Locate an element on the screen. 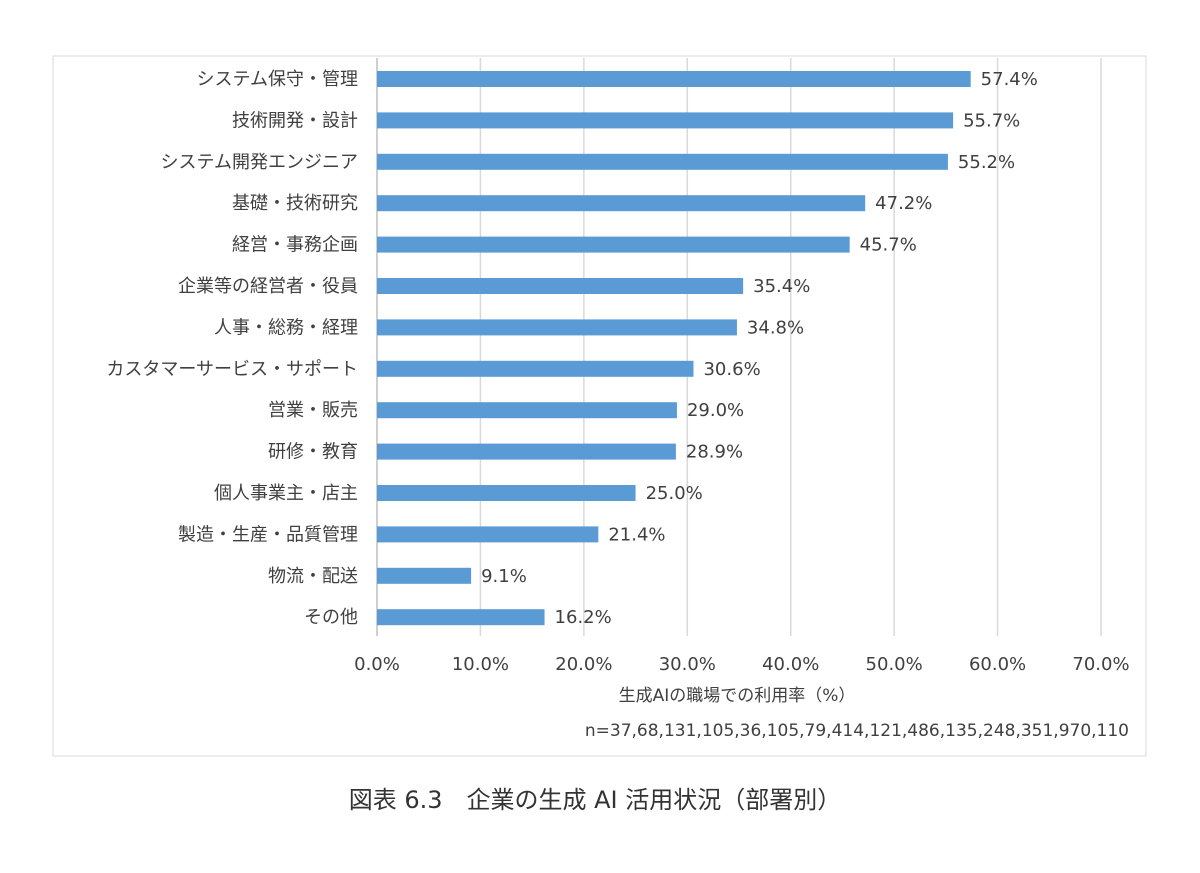 This screenshot has height=873, width=1200. data-label: 16.2% is located at coordinates (583, 617).